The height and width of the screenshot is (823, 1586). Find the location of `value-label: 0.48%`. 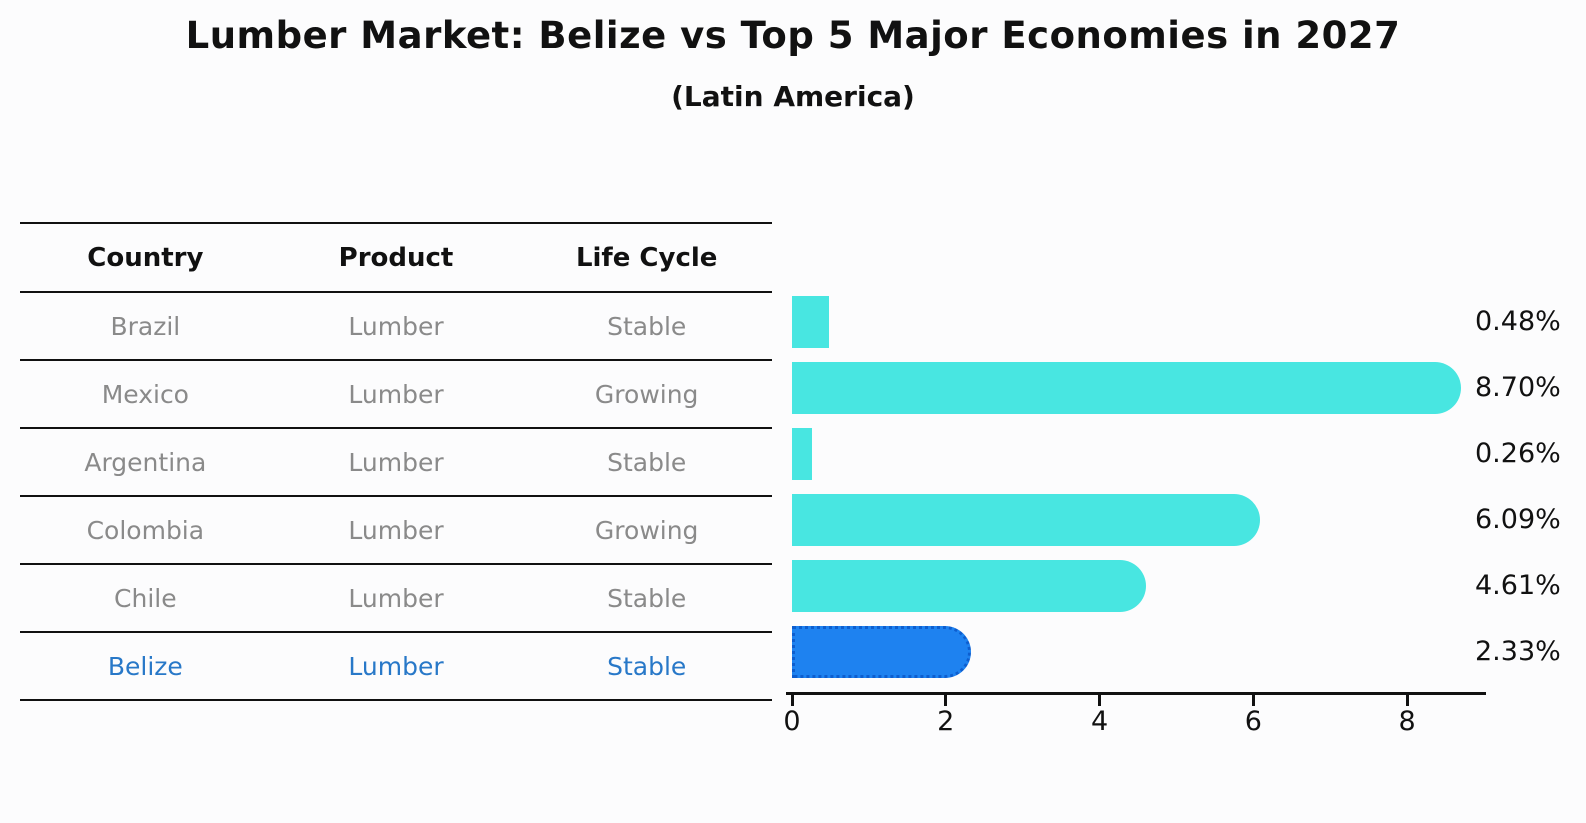

value-label: 0.48% is located at coordinates (1518, 321).